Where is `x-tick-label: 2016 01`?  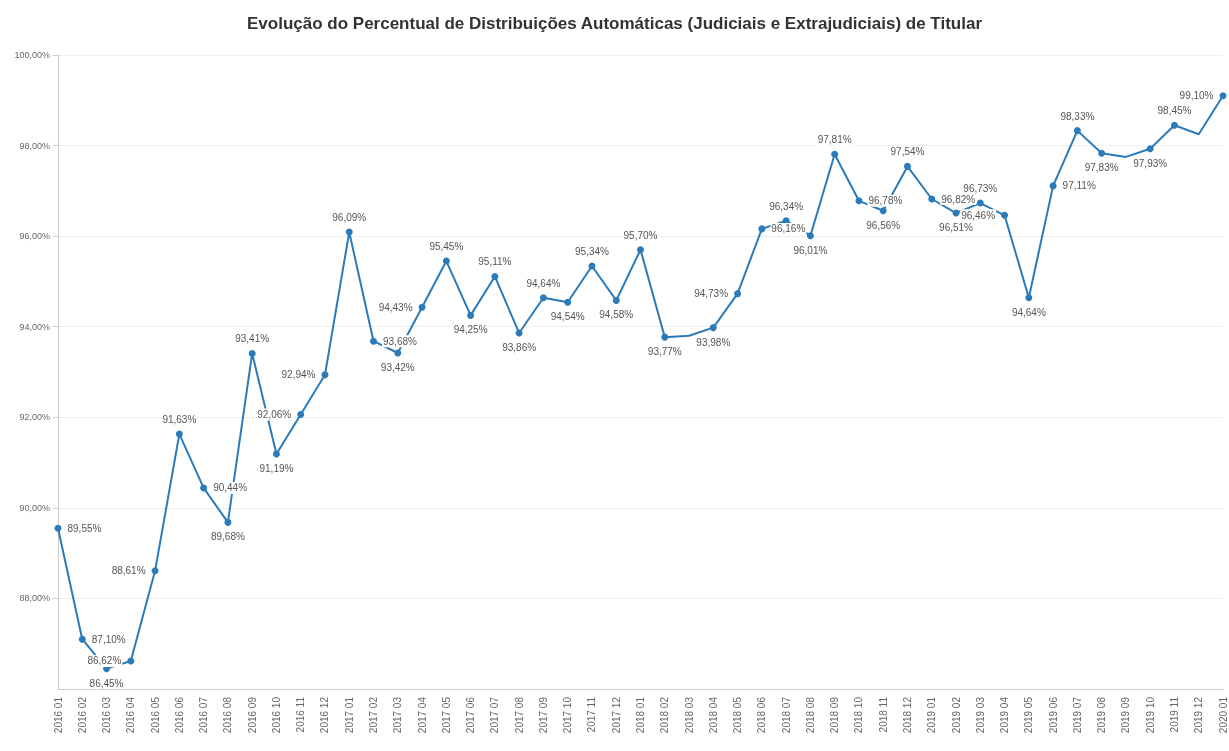 x-tick-label: 2016 01 is located at coordinates (58, 715).